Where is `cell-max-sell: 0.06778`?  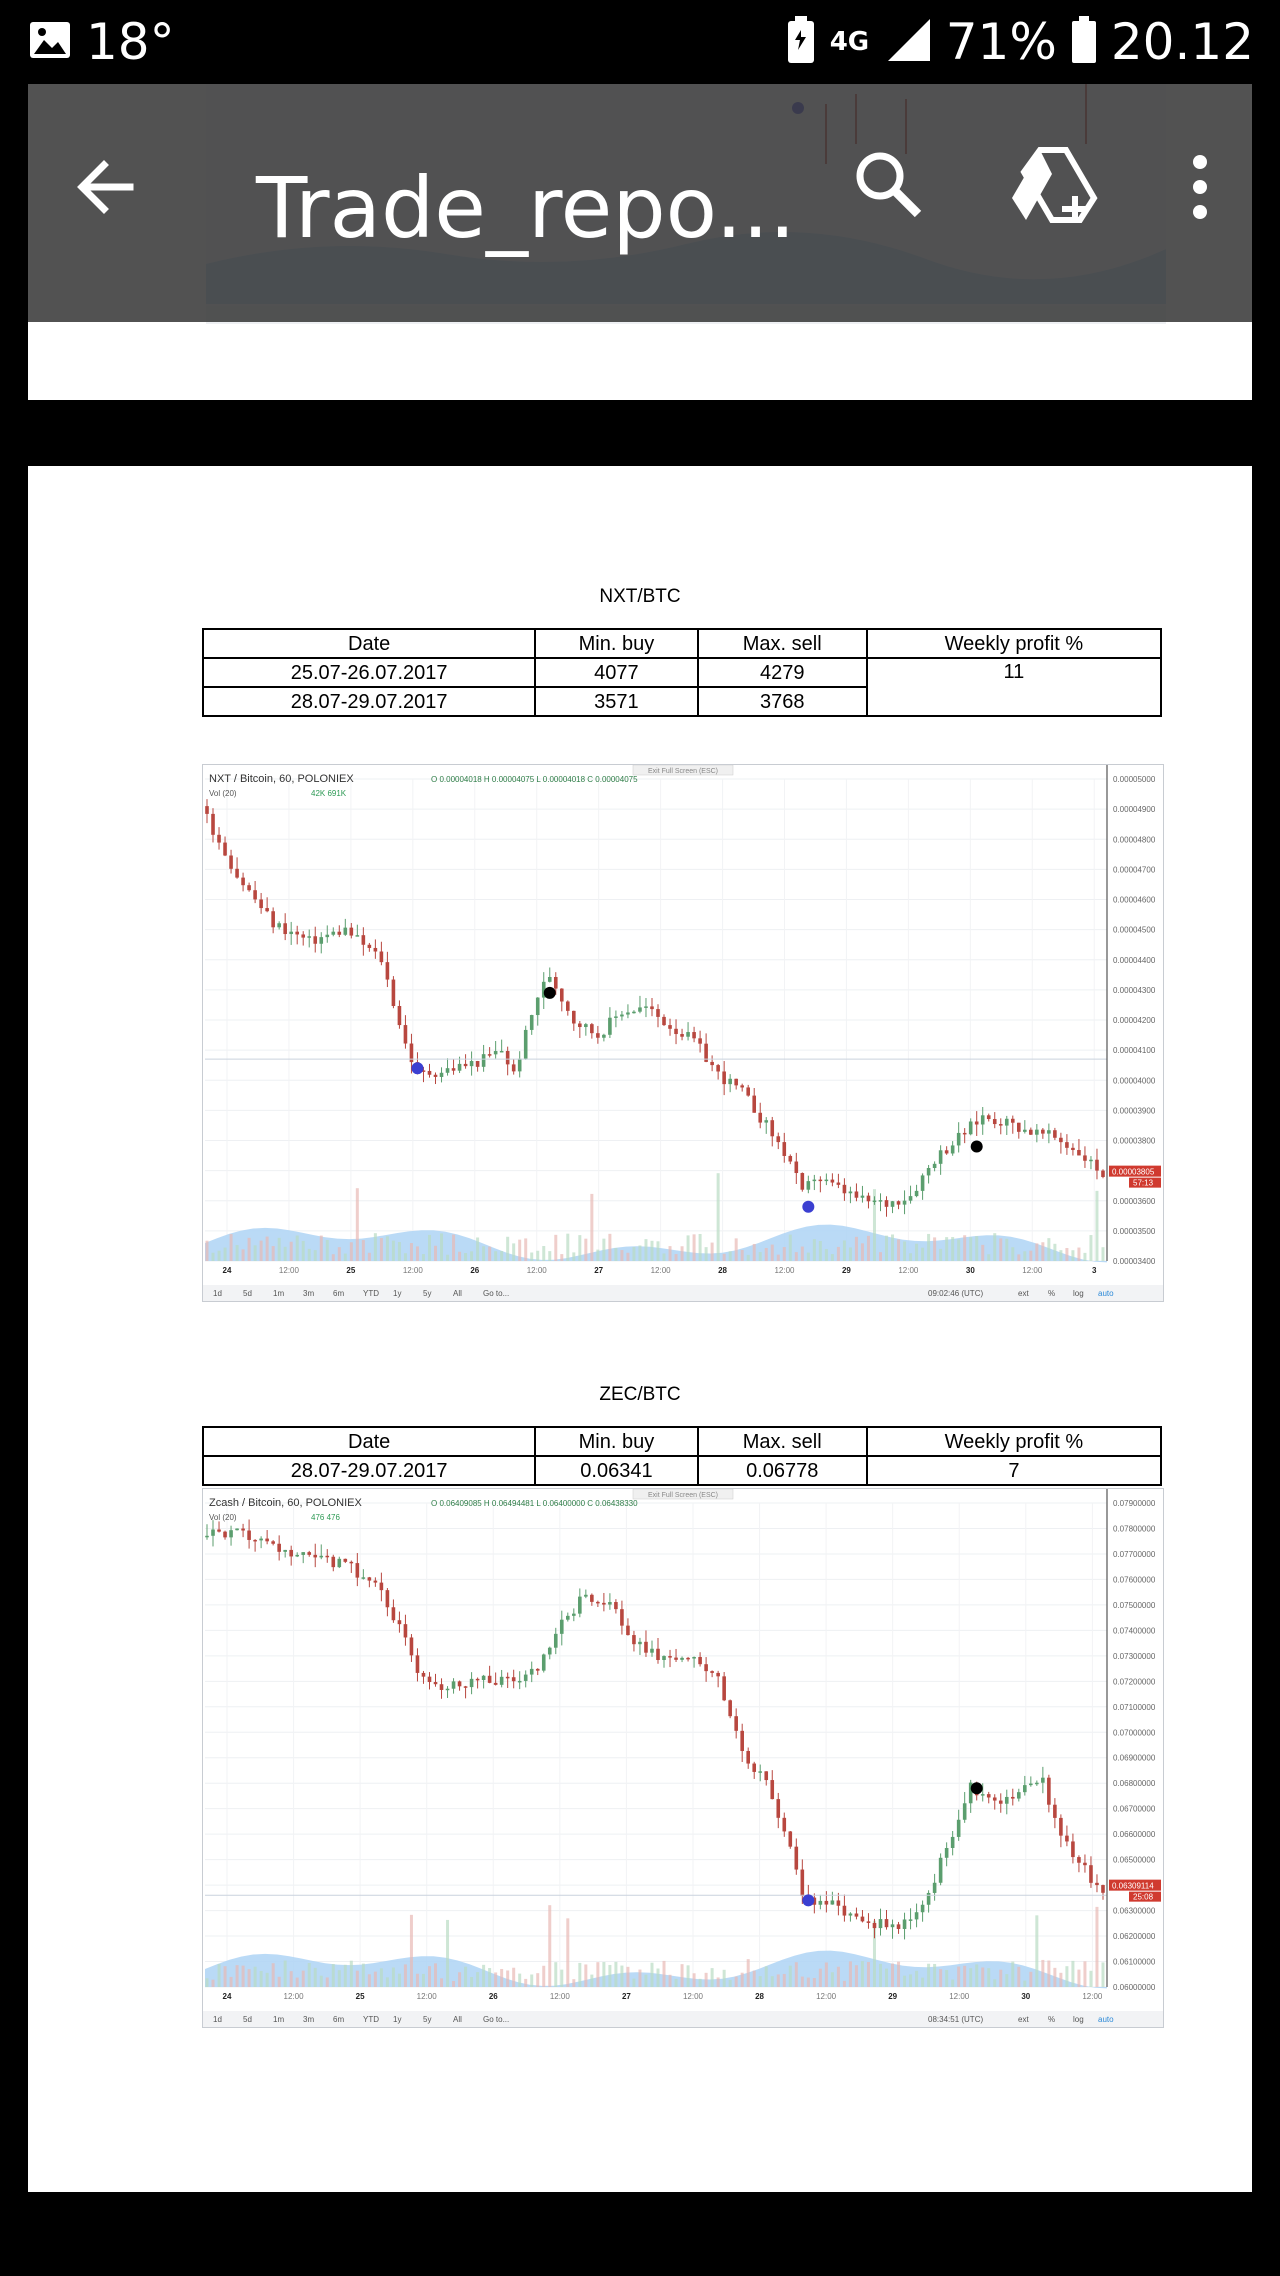 cell-max-sell: 0.06778 is located at coordinates (782, 1470).